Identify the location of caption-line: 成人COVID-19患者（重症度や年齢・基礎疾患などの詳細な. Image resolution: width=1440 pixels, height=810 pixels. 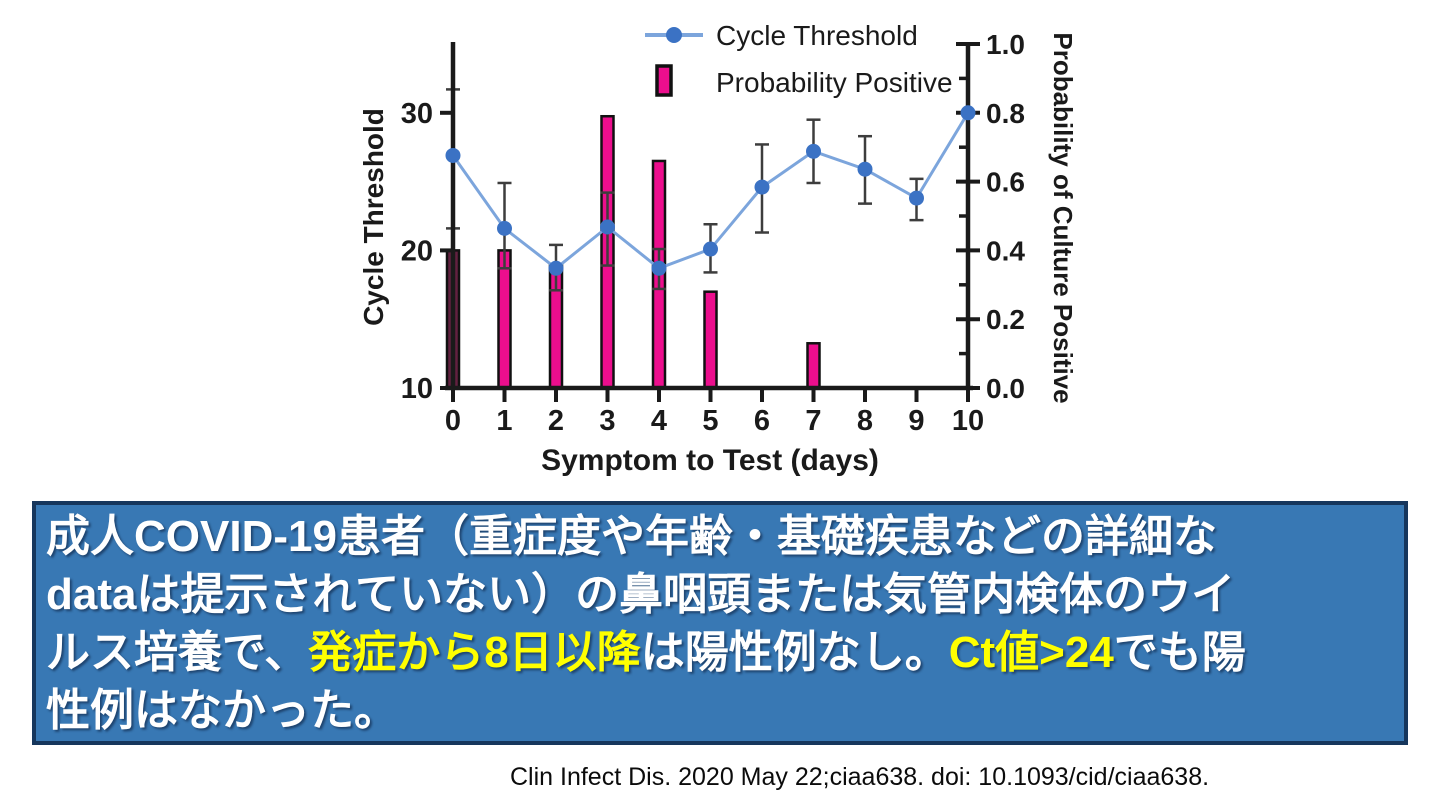
(720, 537).